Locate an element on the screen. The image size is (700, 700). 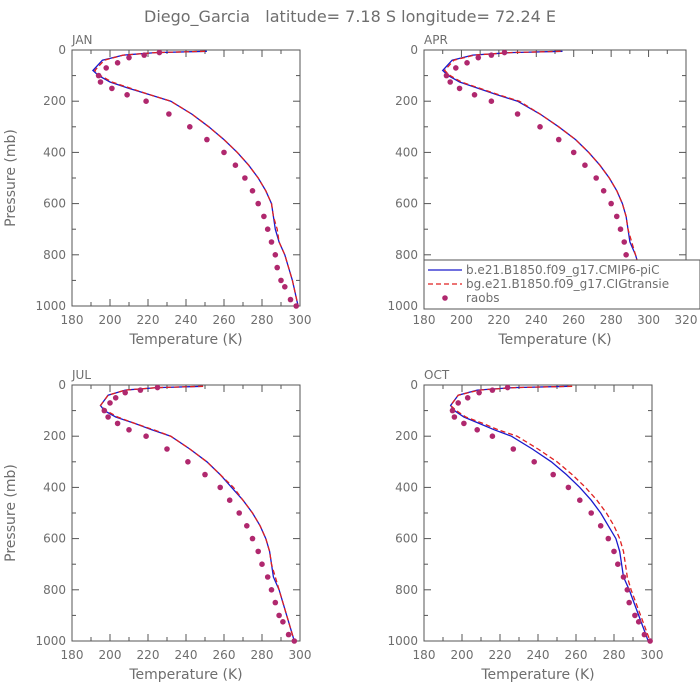
panel-title: APR is located at coordinates (436, 40).